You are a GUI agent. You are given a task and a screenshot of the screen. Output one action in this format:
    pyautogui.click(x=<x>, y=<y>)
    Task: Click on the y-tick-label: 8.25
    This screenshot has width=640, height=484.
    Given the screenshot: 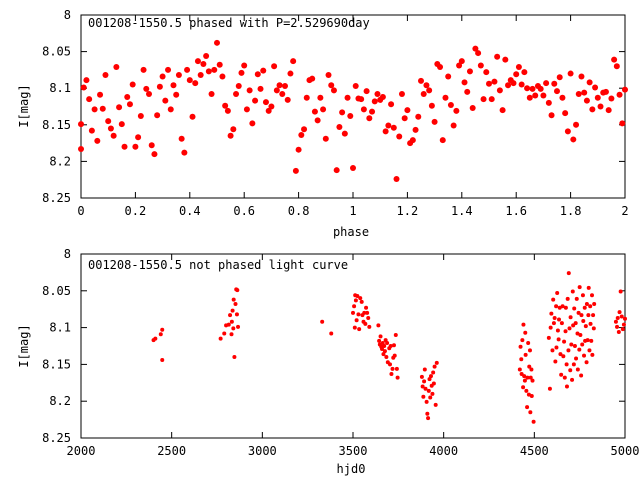 What is the action you would take?
    pyautogui.click(x=56, y=198)
    